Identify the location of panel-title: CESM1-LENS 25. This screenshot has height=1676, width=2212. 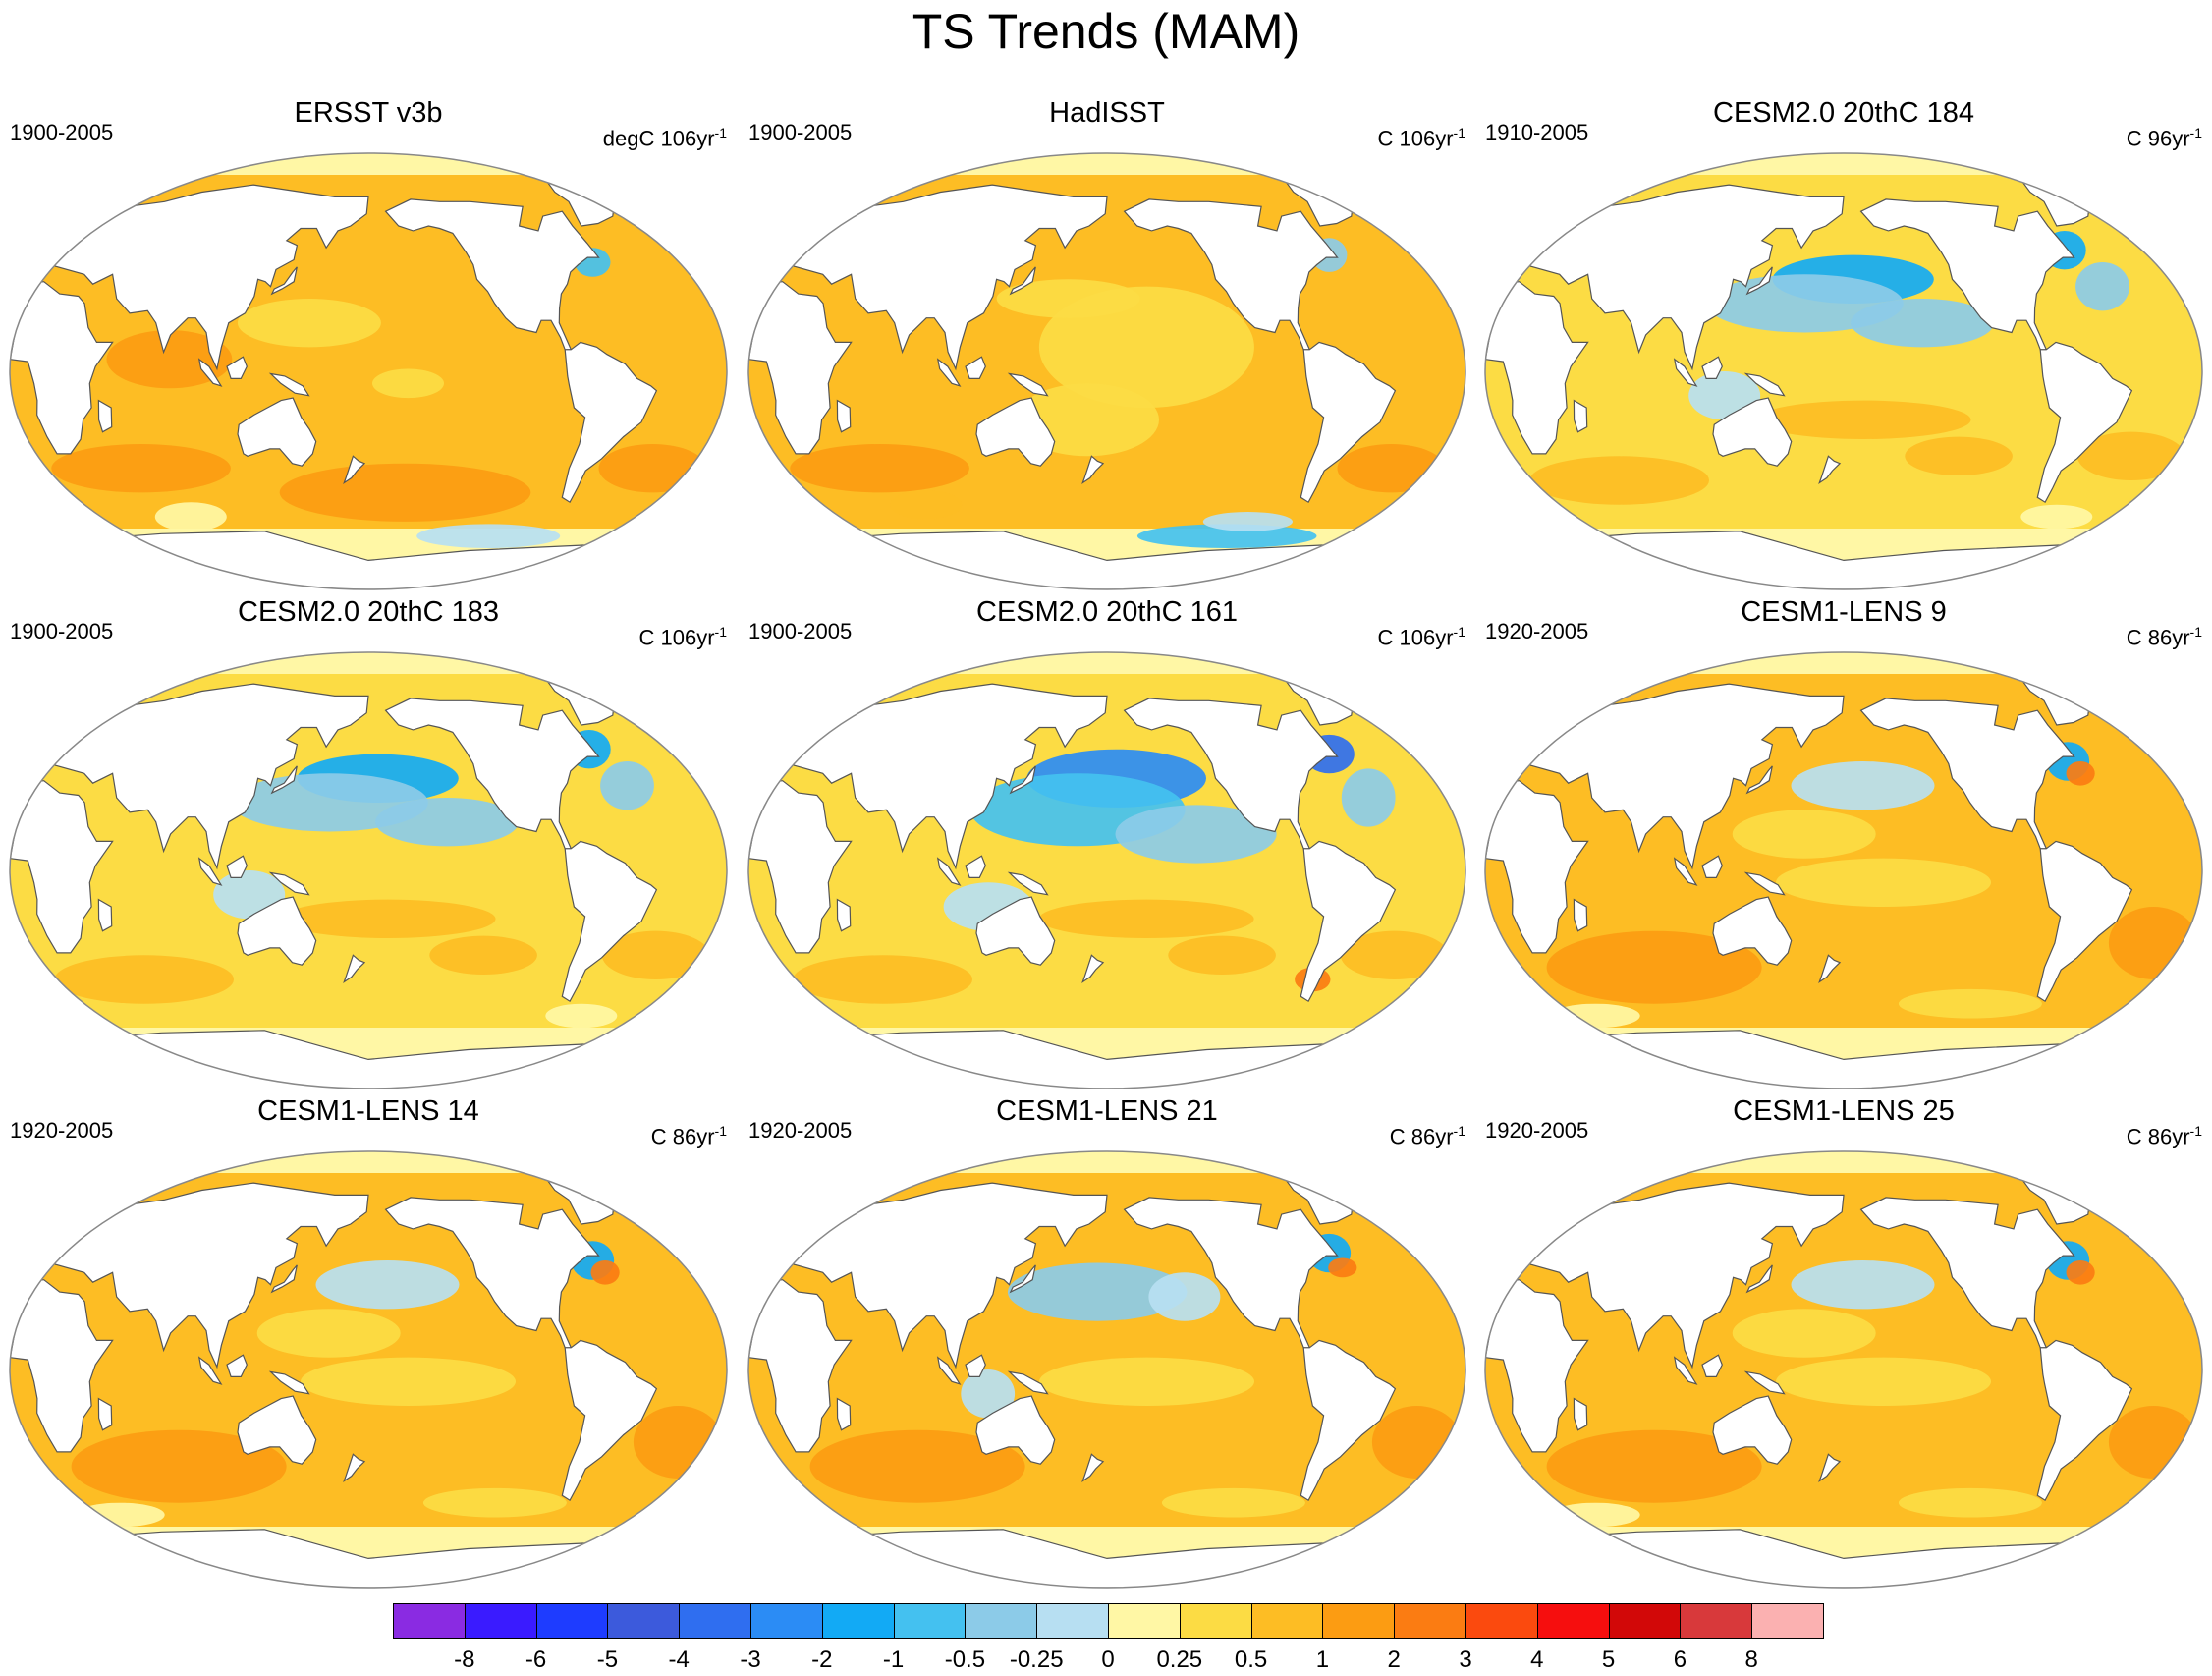
(1844, 1111).